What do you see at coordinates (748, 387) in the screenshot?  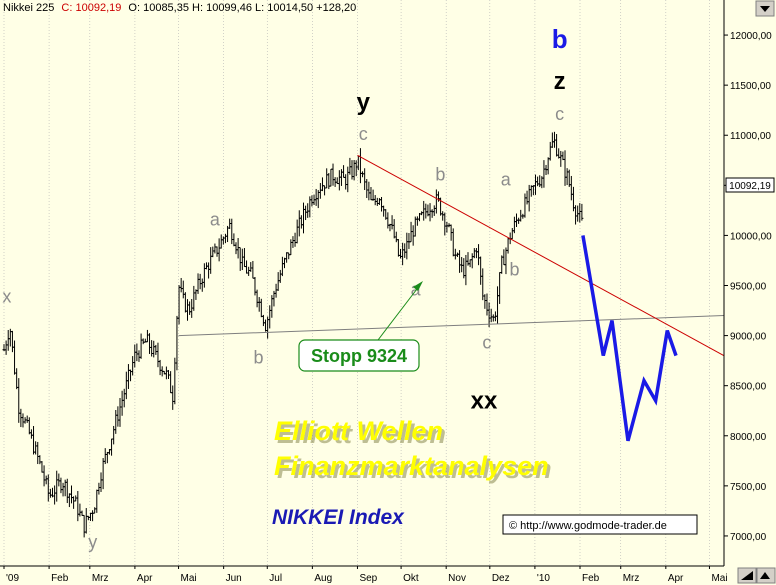 I see `y-tick-label: 8500,00` at bounding box center [748, 387].